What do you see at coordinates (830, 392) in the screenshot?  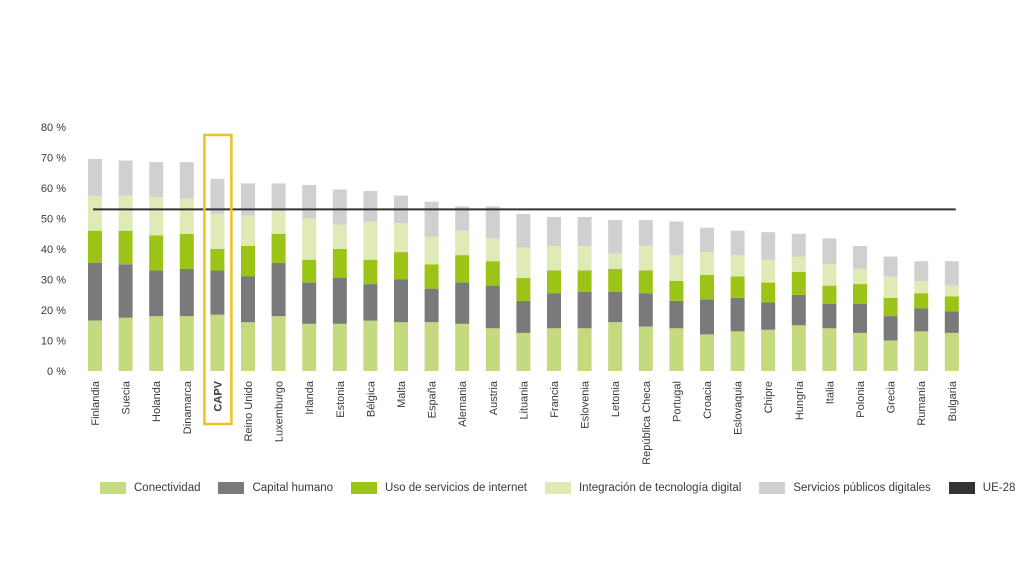 I see `x-tick-label: Italia` at bounding box center [830, 392].